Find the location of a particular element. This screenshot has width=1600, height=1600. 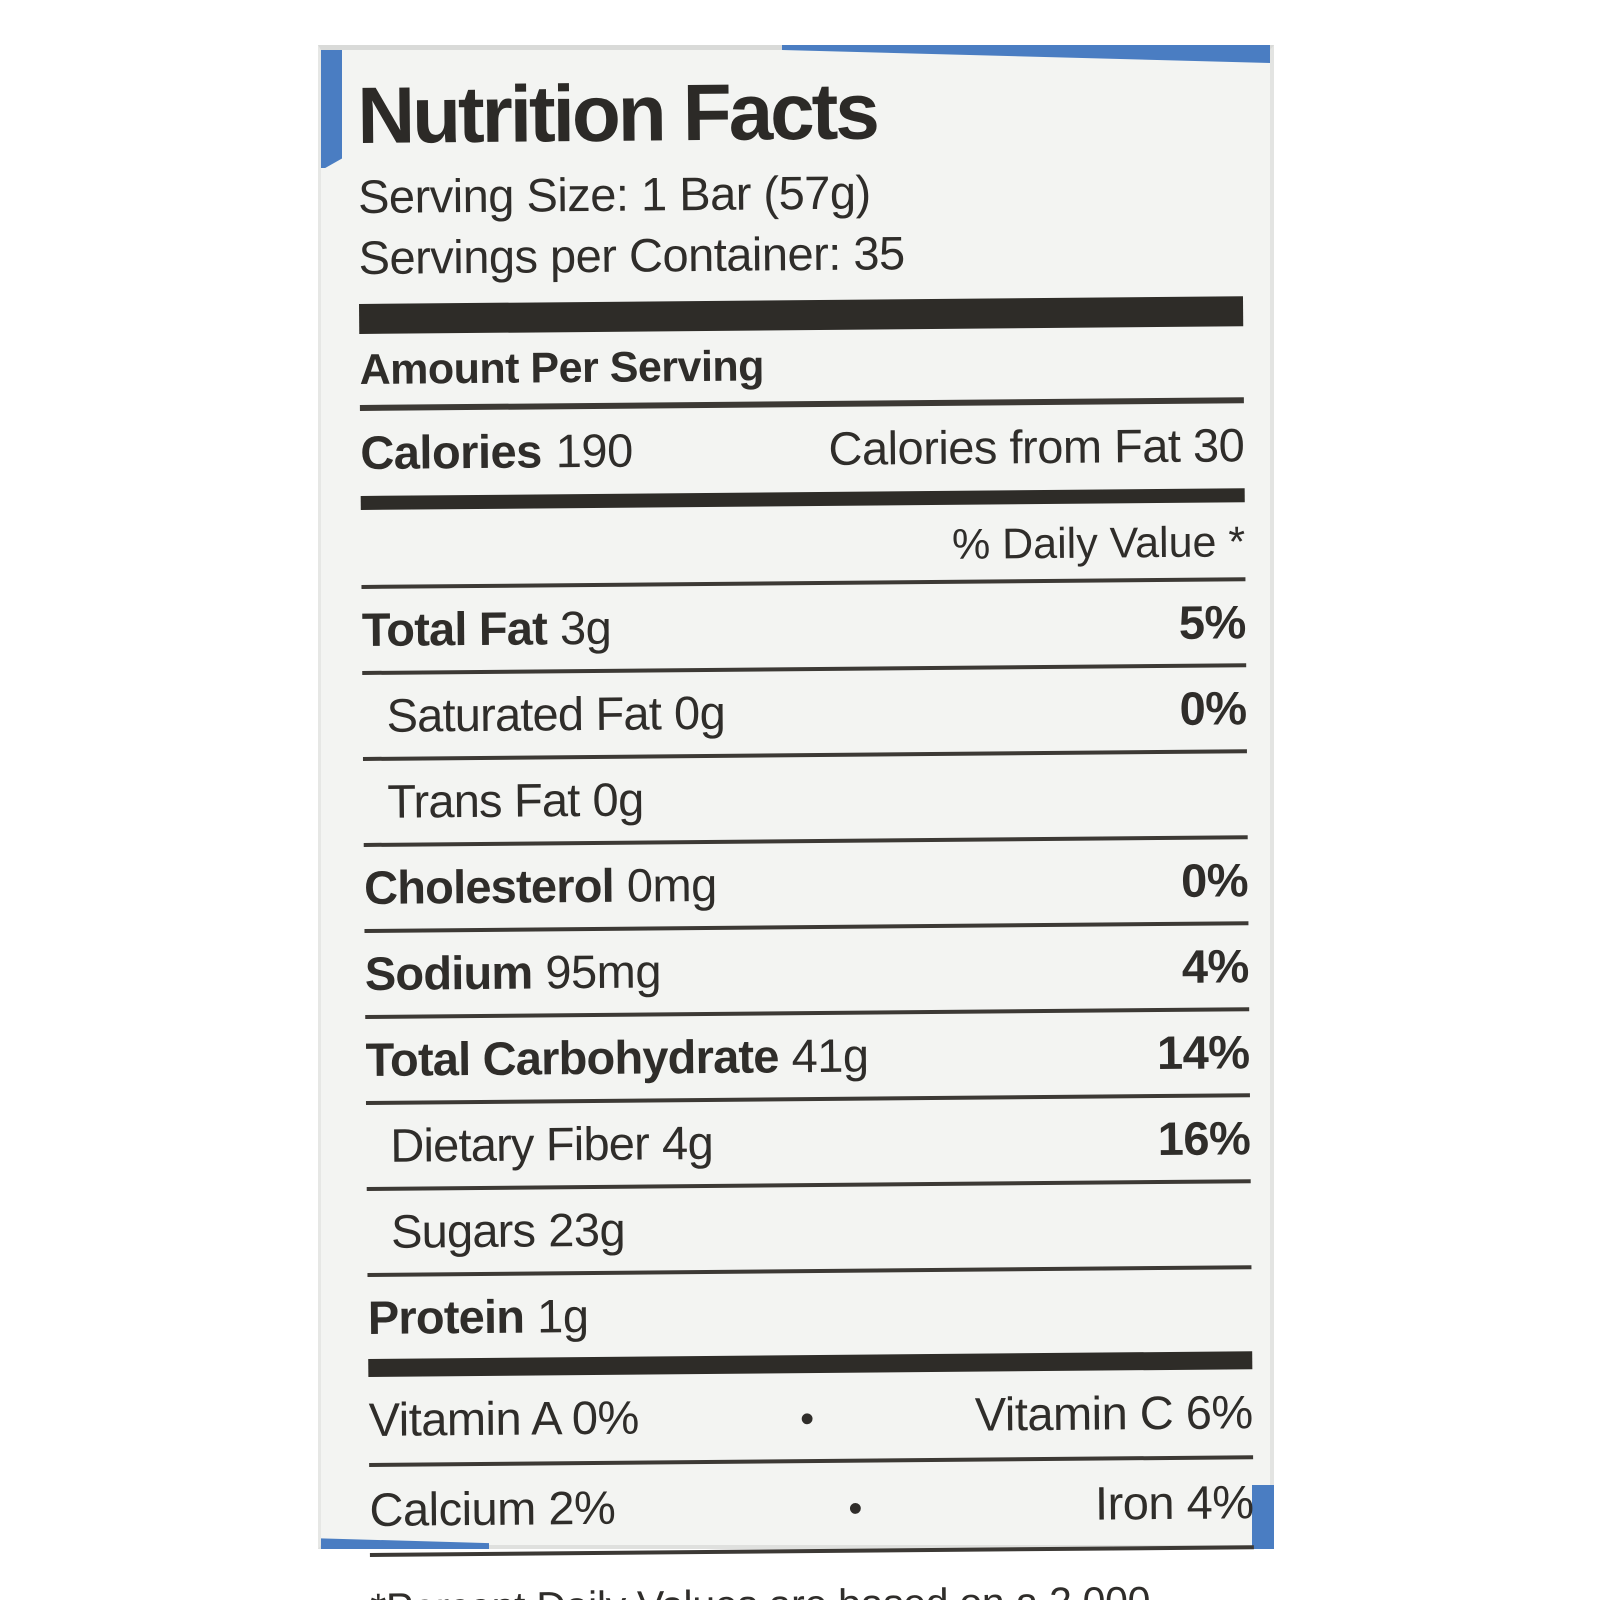

calories-label: Calories is located at coordinates (451, 452).